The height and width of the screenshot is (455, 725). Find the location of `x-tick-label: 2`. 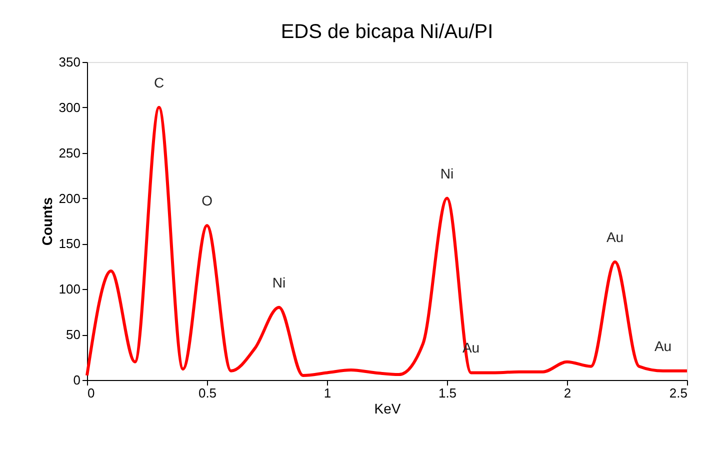

x-tick-label: 2 is located at coordinates (568, 393).